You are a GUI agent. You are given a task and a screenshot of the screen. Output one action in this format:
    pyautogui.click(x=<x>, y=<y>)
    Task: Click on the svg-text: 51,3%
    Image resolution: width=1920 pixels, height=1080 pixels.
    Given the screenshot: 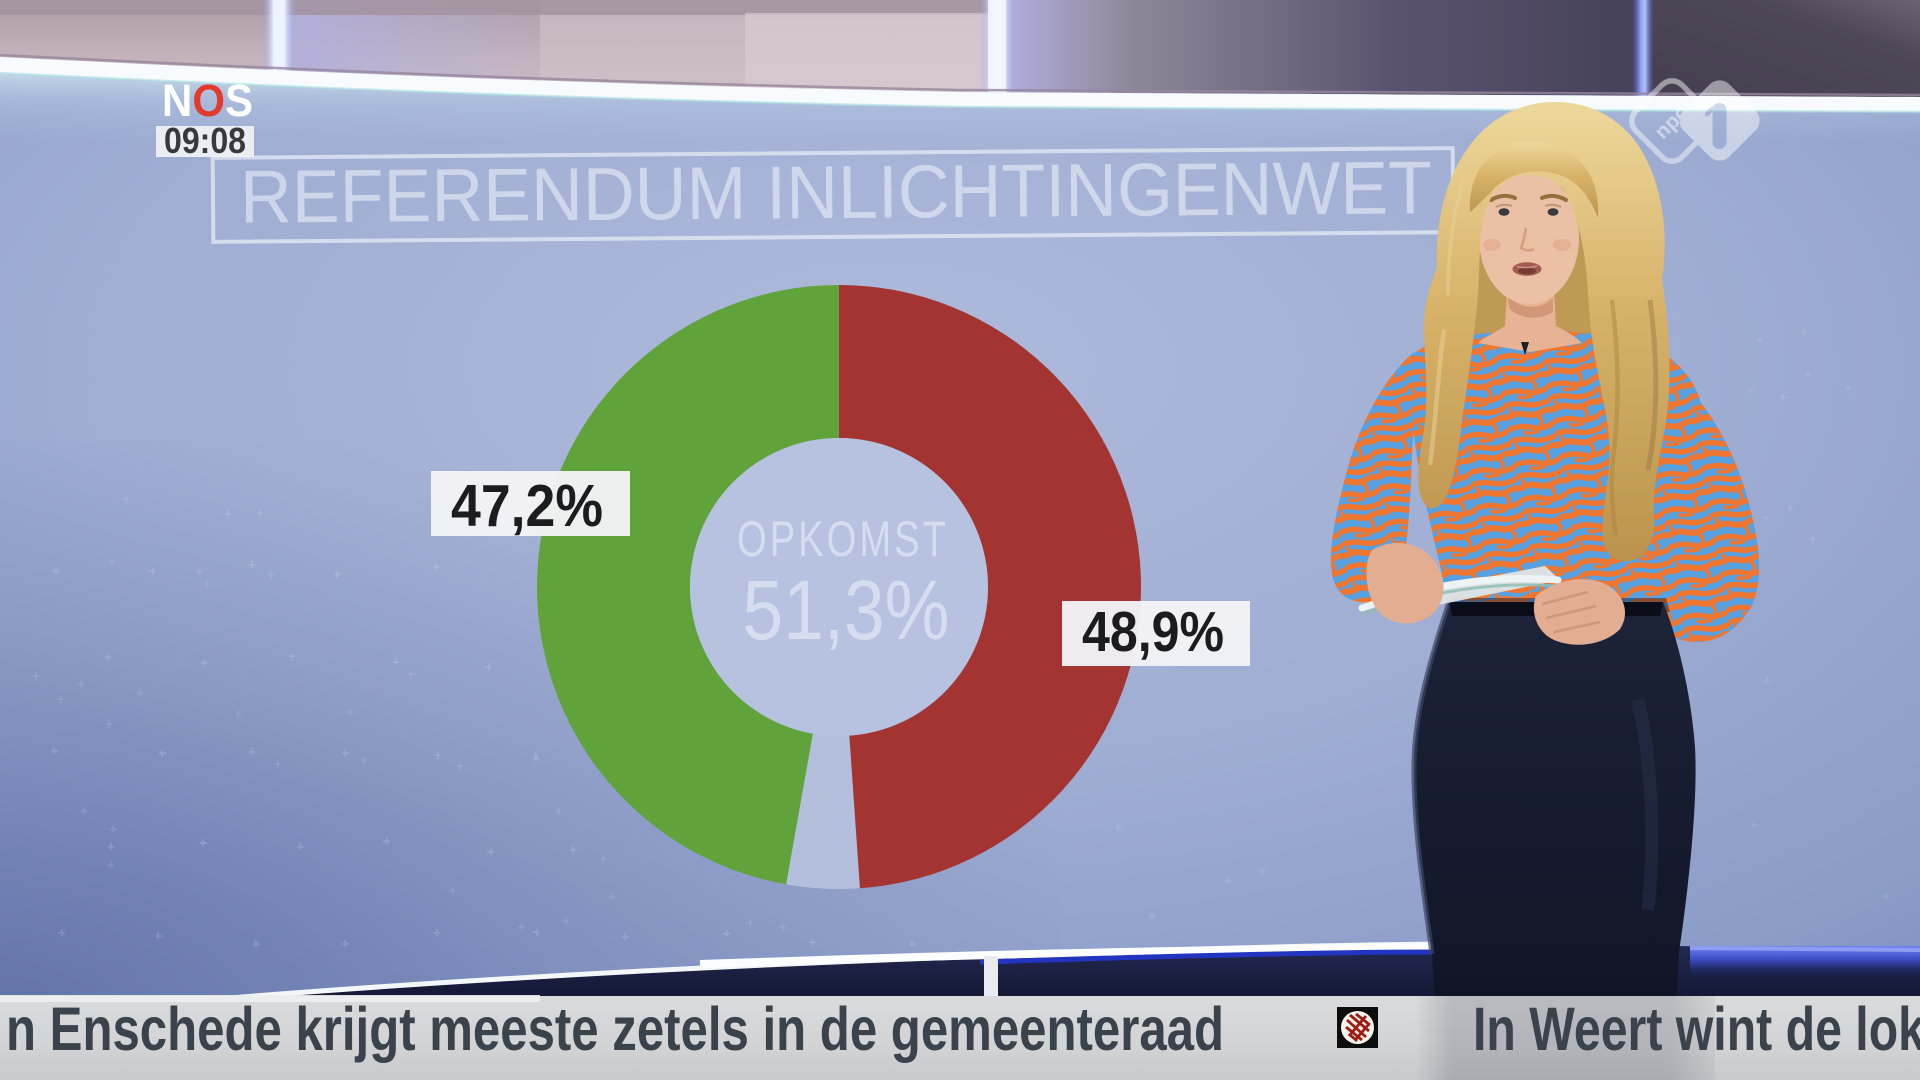 What is the action you would take?
    pyautogui.click(x=846, y=610)
    